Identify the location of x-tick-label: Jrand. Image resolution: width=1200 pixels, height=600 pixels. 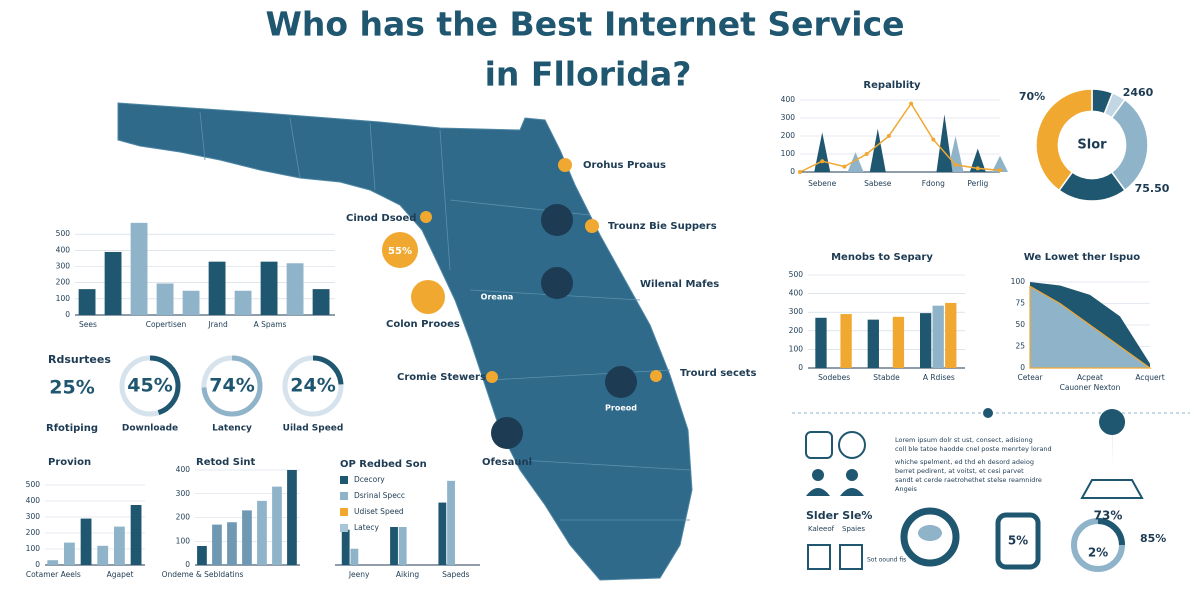
(217, 324).